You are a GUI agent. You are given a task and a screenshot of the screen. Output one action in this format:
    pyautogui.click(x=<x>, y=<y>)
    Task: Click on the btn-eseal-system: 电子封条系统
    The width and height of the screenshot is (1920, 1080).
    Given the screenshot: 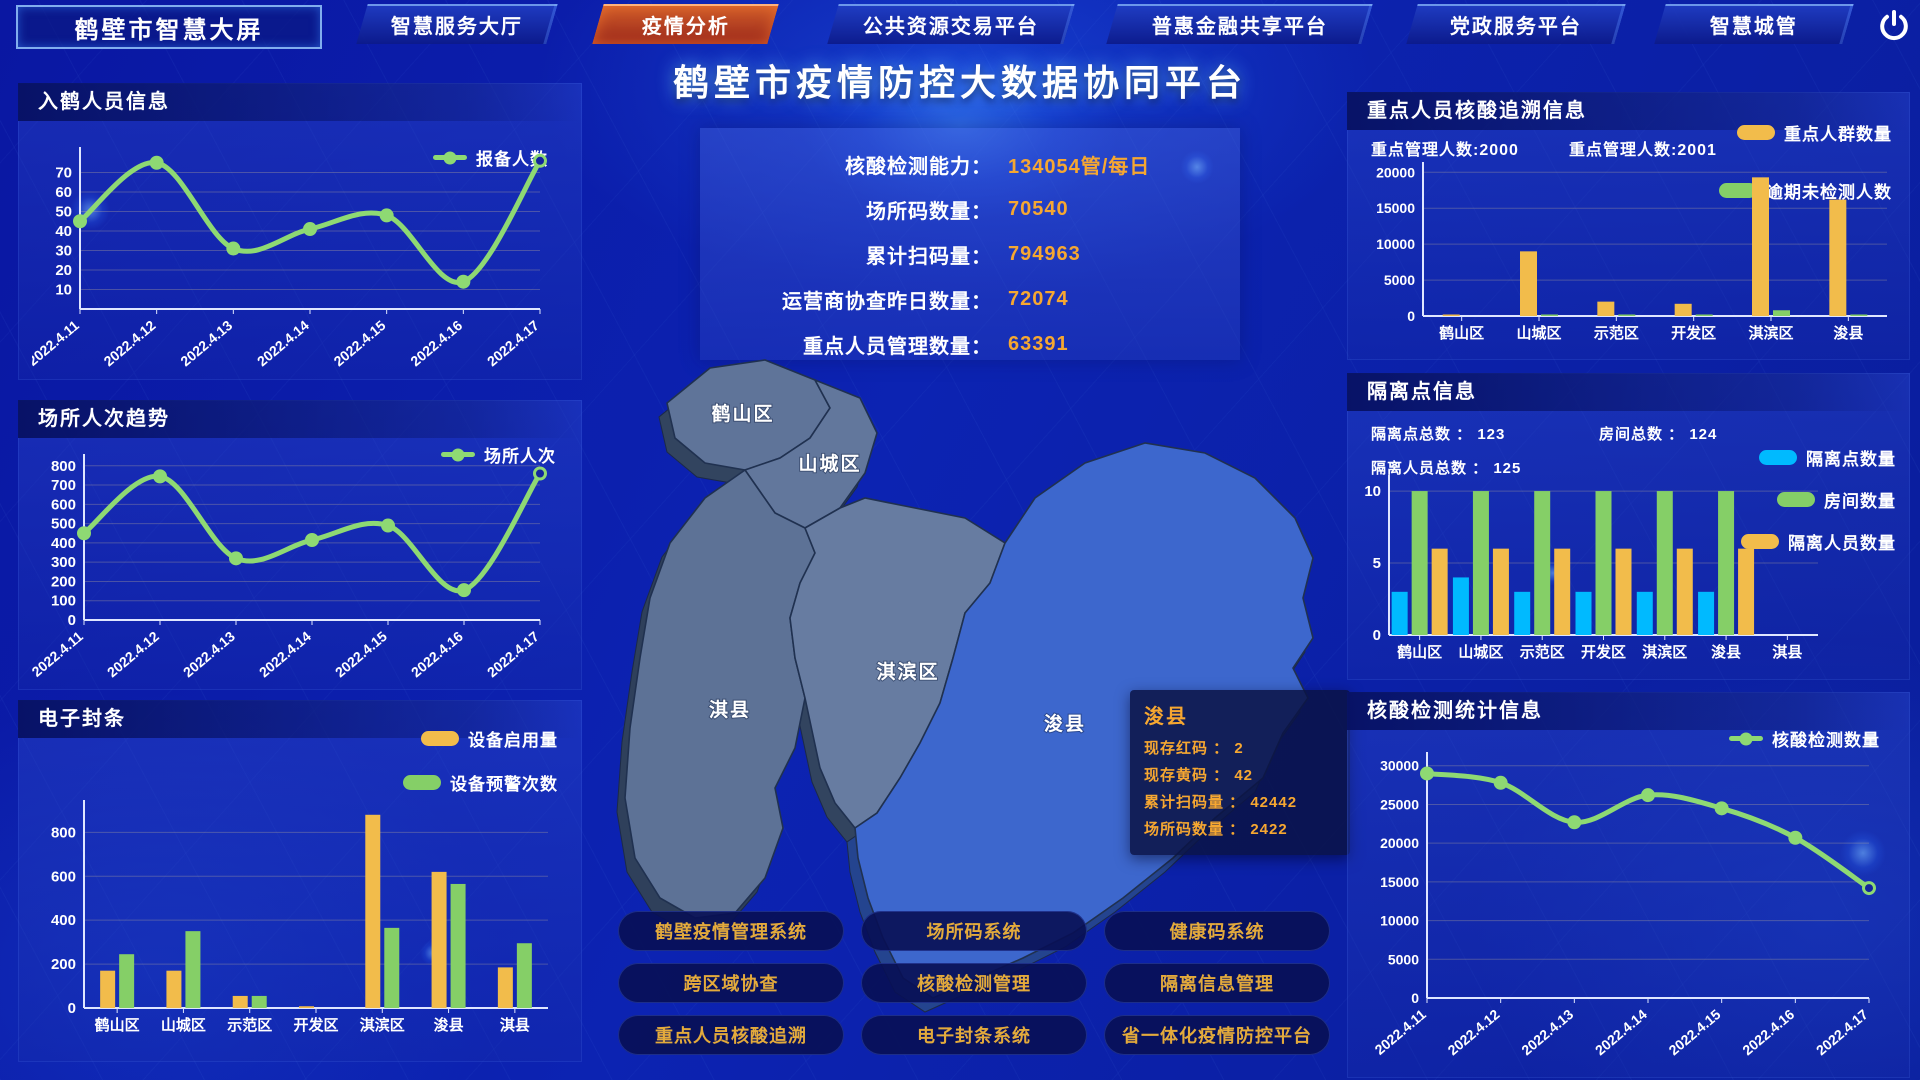 What is the action you would take?
    pyautogui.click(x=974, y=1035)
    